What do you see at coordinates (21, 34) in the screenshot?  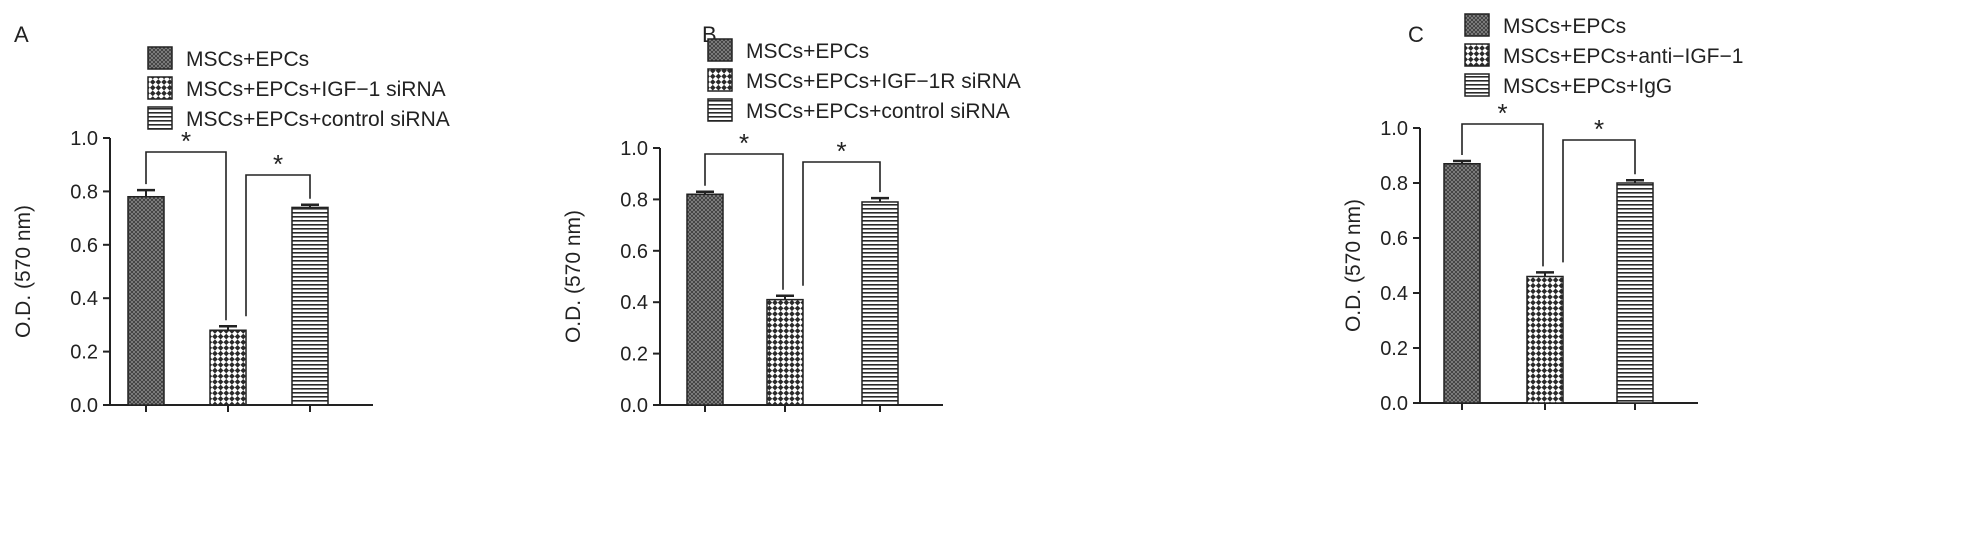 I see `panel-label: A` at bounding box center [21, 34].